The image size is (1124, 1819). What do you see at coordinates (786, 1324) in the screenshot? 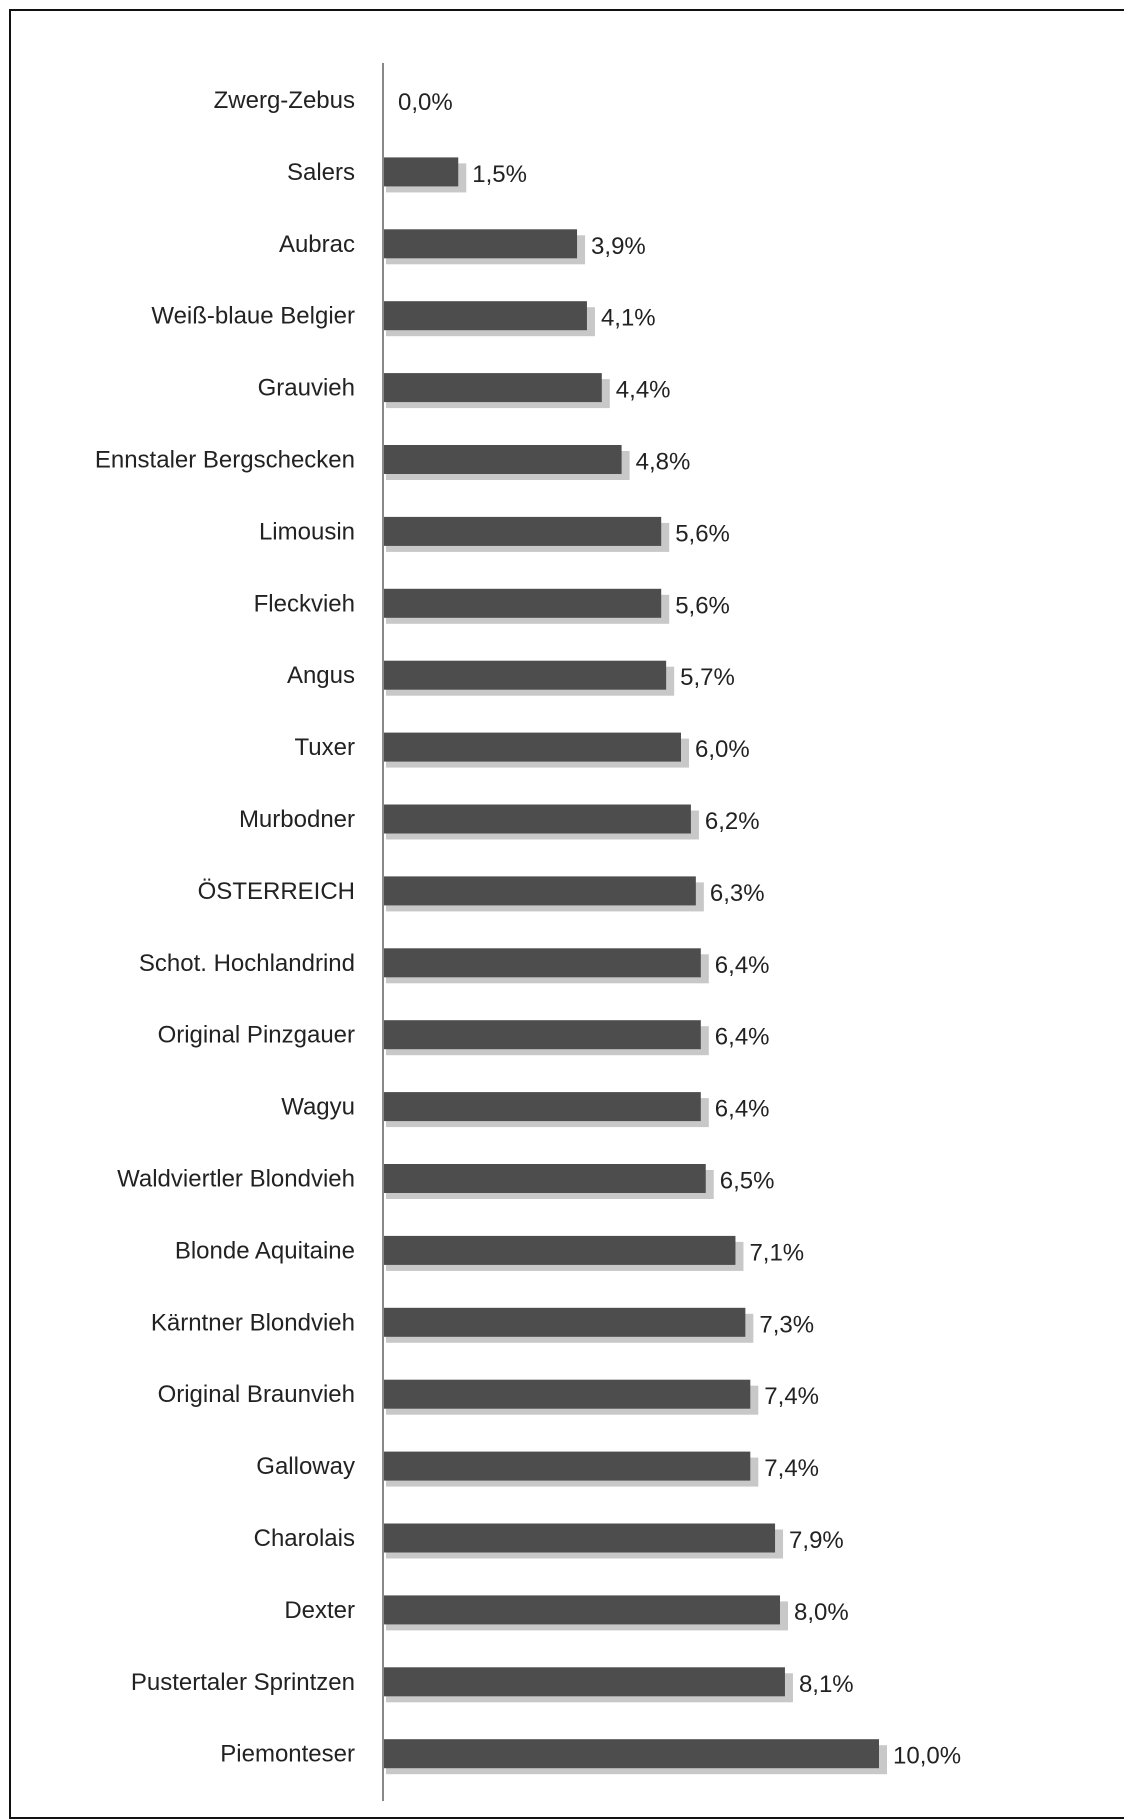
I see `value-label: 7,3%` at bounding box center [786, 1324].